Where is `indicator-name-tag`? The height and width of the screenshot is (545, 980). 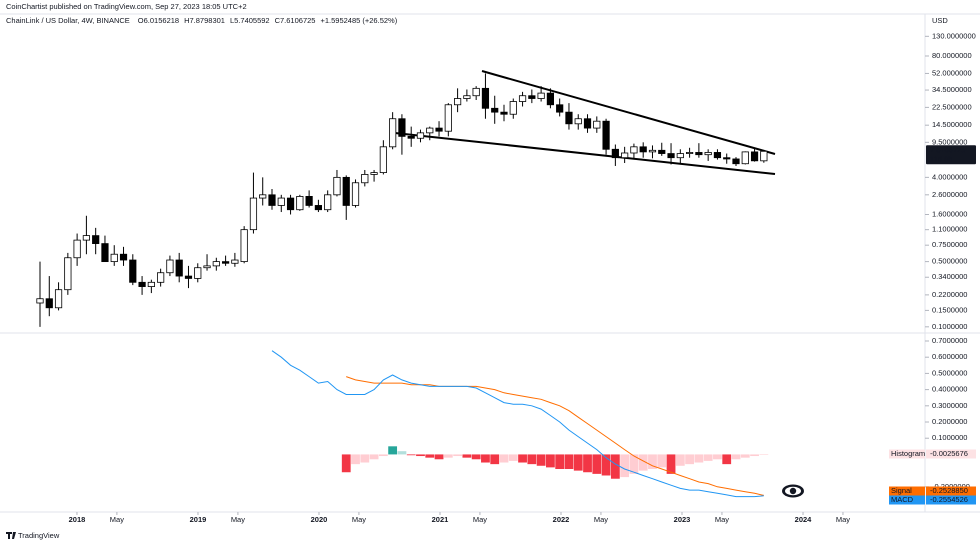 indicator-name-tag is located at coordinates (907, 491).